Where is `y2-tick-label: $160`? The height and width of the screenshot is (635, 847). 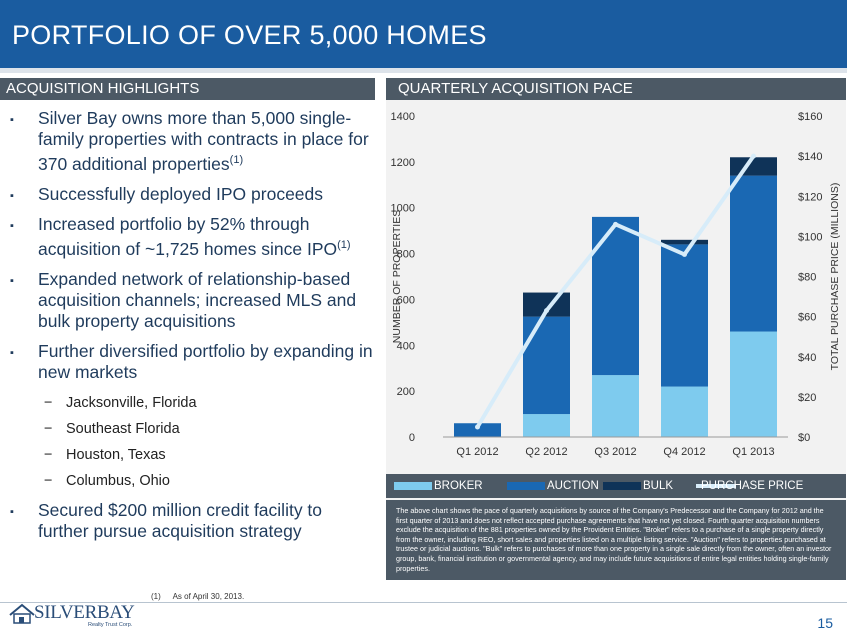
y2-tick-label: $160 is located at coordinates (810, 117).